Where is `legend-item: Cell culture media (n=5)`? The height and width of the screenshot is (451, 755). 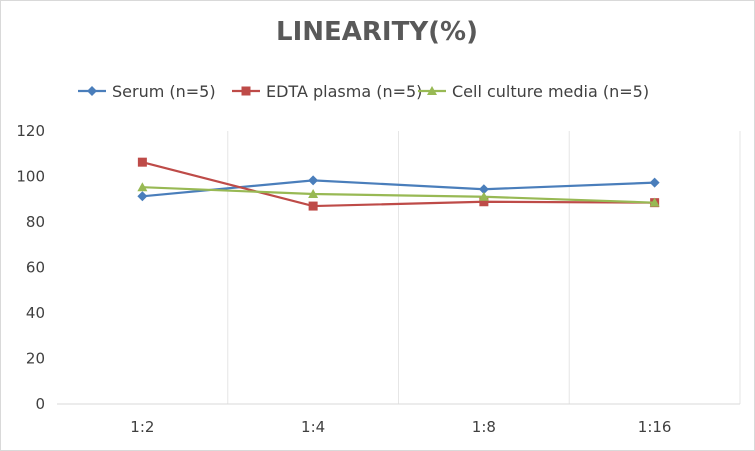 legend-item: Cell culture media (n=5) is located at coordinates (533, 91).